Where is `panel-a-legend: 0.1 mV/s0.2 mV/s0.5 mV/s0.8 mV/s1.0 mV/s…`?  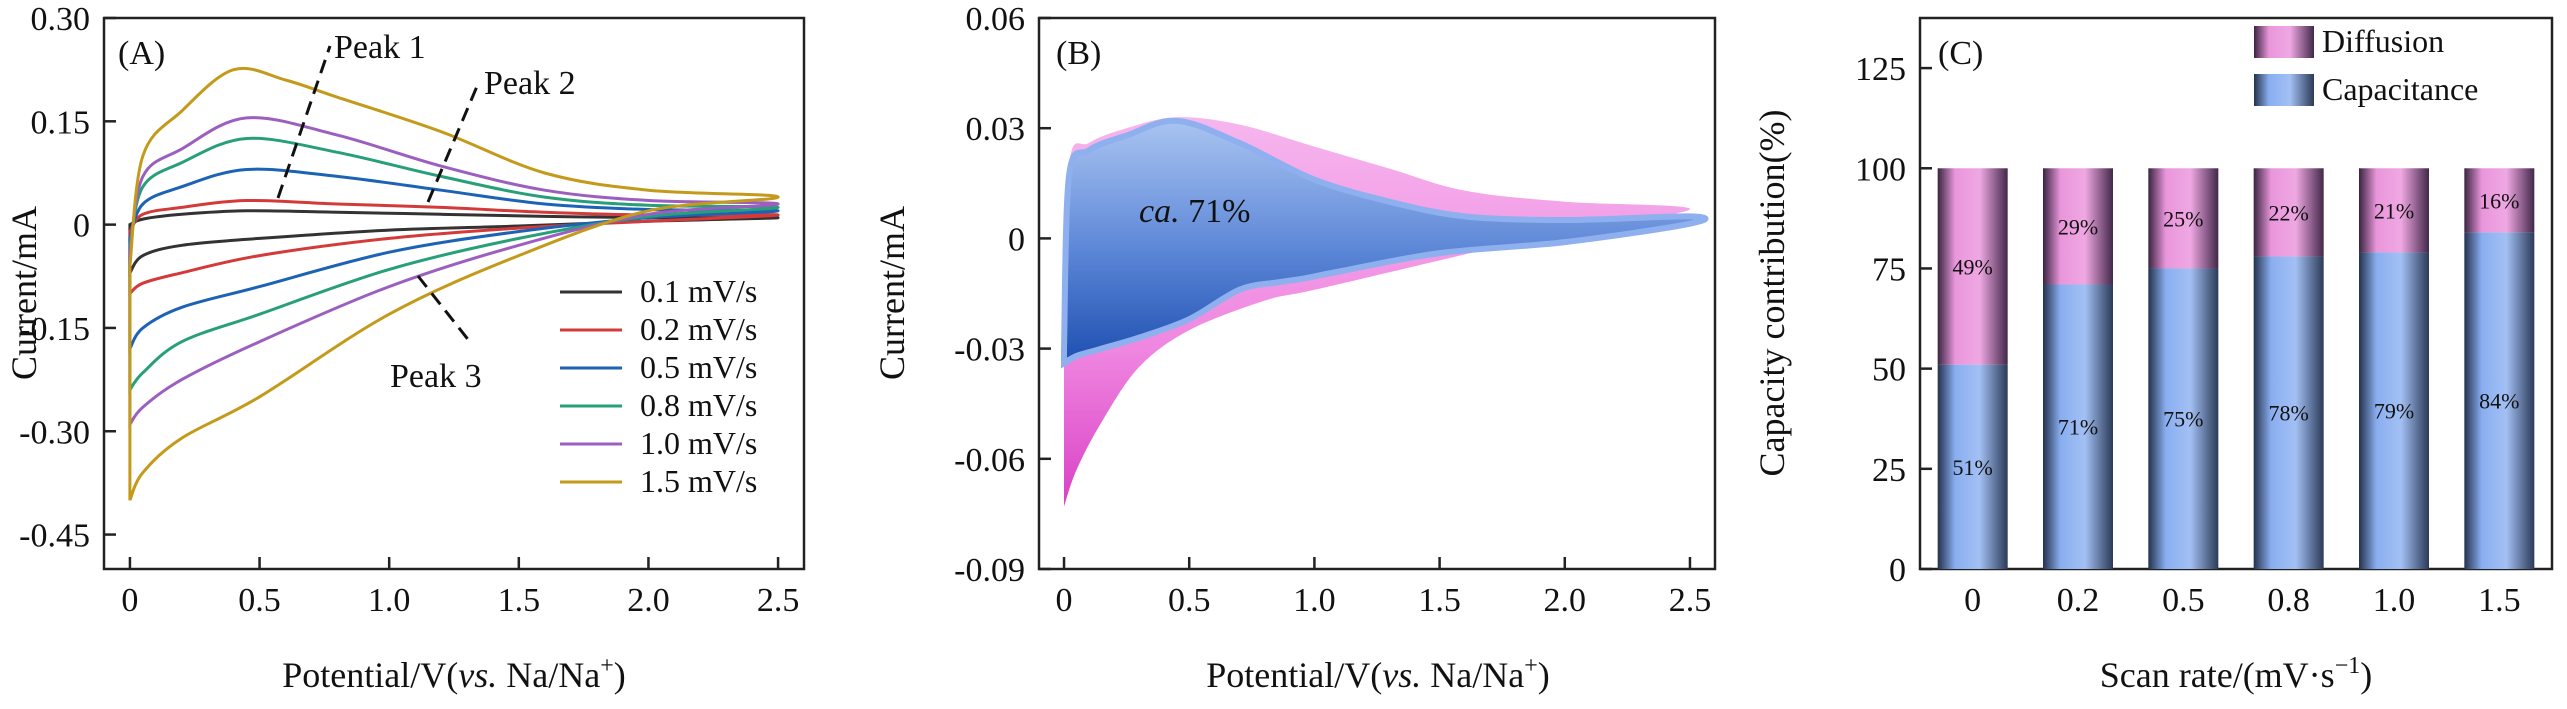 panel-a-legend: 0.1 mV/s0.2 mV/s0.5 mV/s0.8 mV/s1.0 mV/s… is located at coordinates (658, 386).